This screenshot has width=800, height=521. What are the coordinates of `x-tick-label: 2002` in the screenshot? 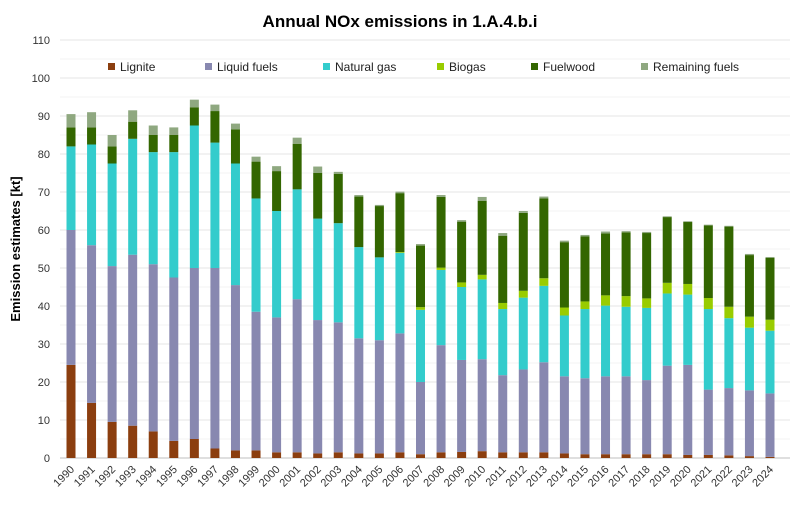 It's located at (311, 477).